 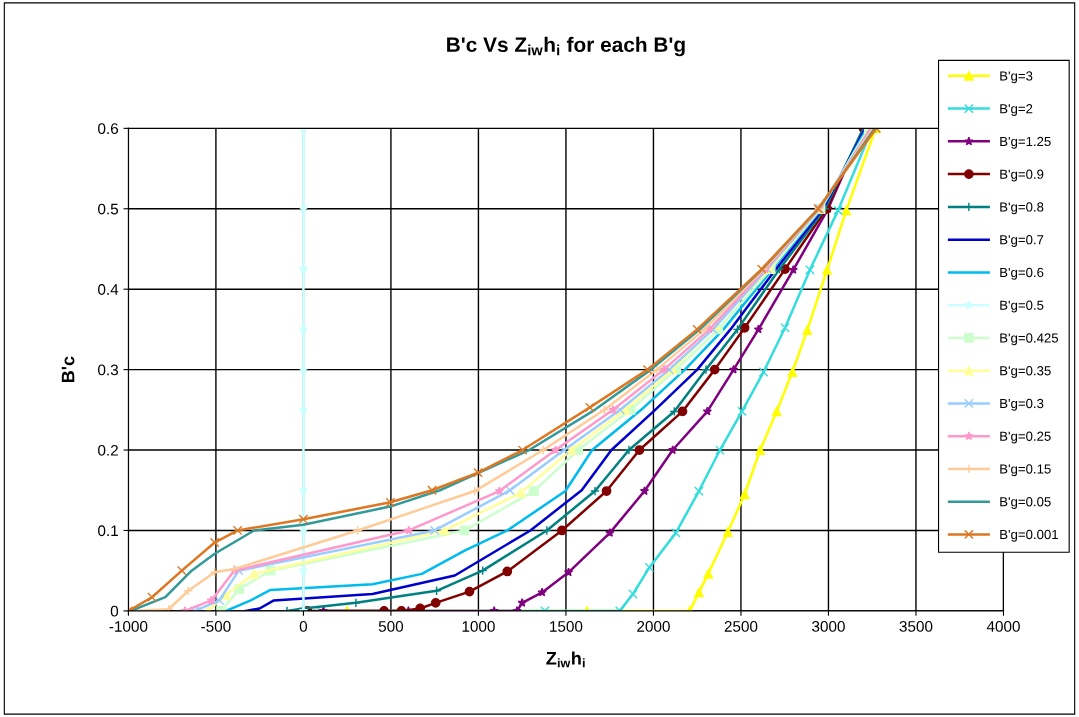 What do you see at coordinates (1016, 77) in the screenshot?
I see `legend-label: B'g=3` at bounding box center [1016, 77].